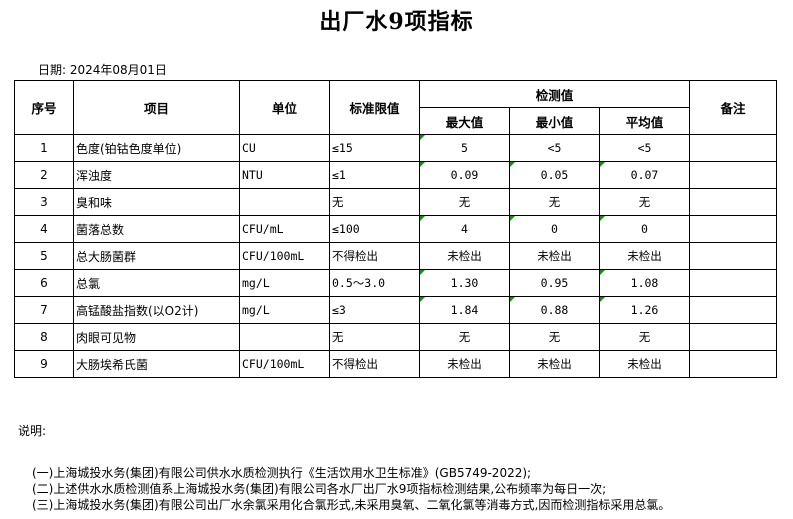  I want to click on cell-min: 0, so click(554, 229).